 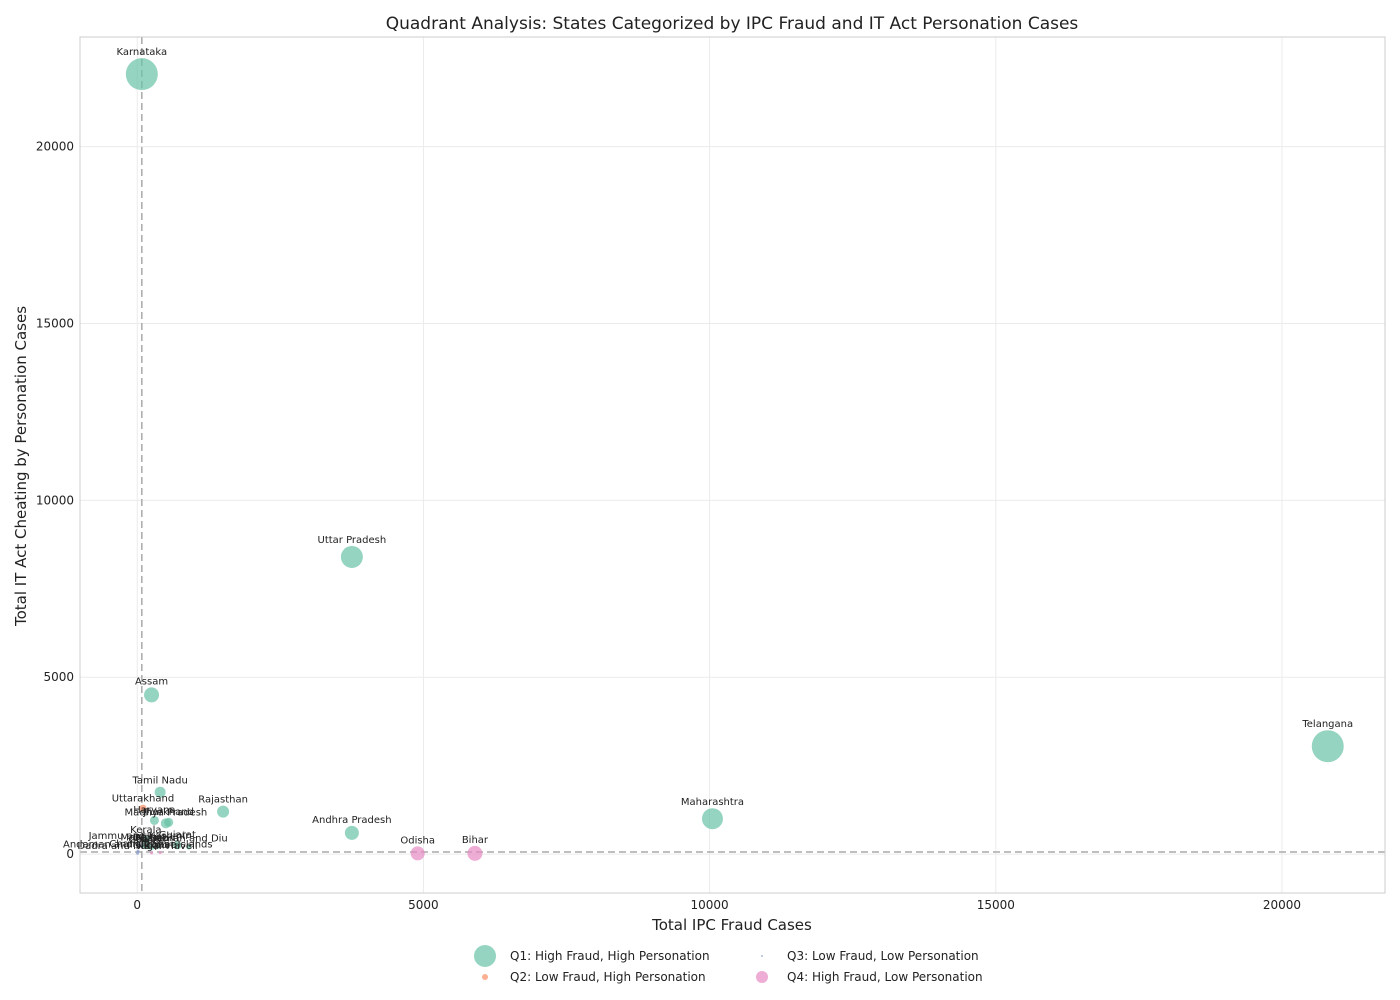 What do you see at coordinates (883, 956) in the screenshot?
I see `legend-label: Q3: Low Fraud, Low Personation` at bounding box center [883, 956].